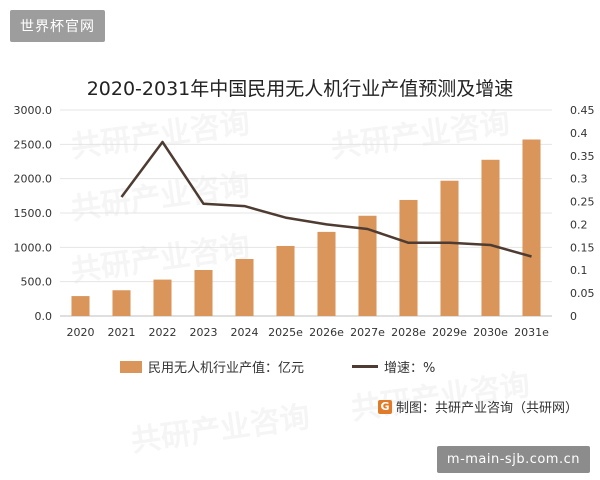 Image resolution: width=600 pixels, height=480 pixels. What do you see at coordinates (33, 110) in the screenshot?
I see `y-left-tick-label: 3000.0` at bounding box center [33, 110].